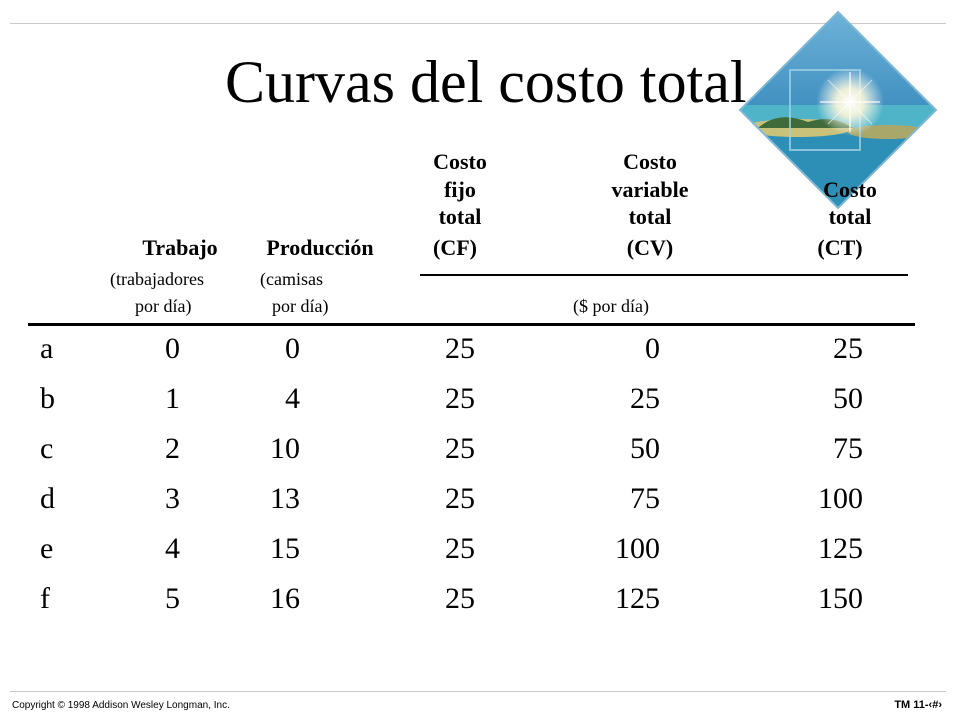 This screenshot has height=720, width=960. I want to click on row-letter: c, so click(47, 448).